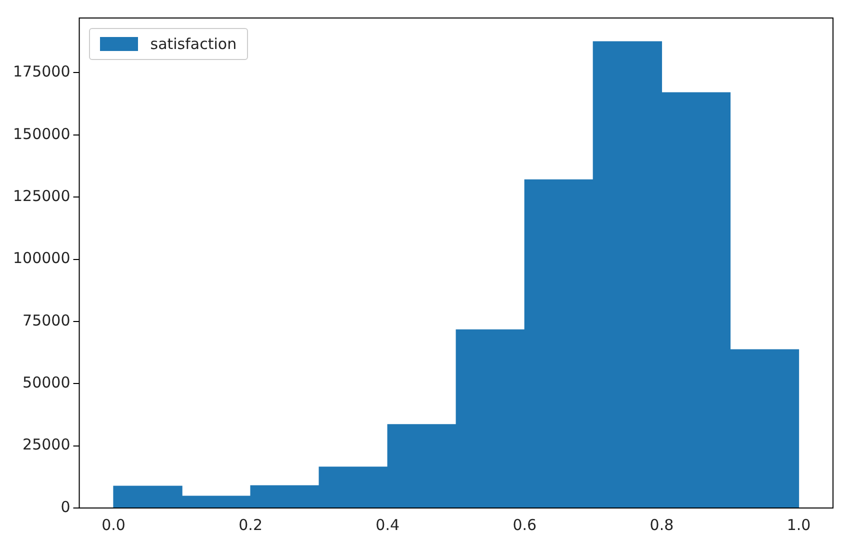  What do you see at coordinates (388, 525) in the screenshot?
I see `x-tick-label: 0.4` at bounding box center [388, 525].